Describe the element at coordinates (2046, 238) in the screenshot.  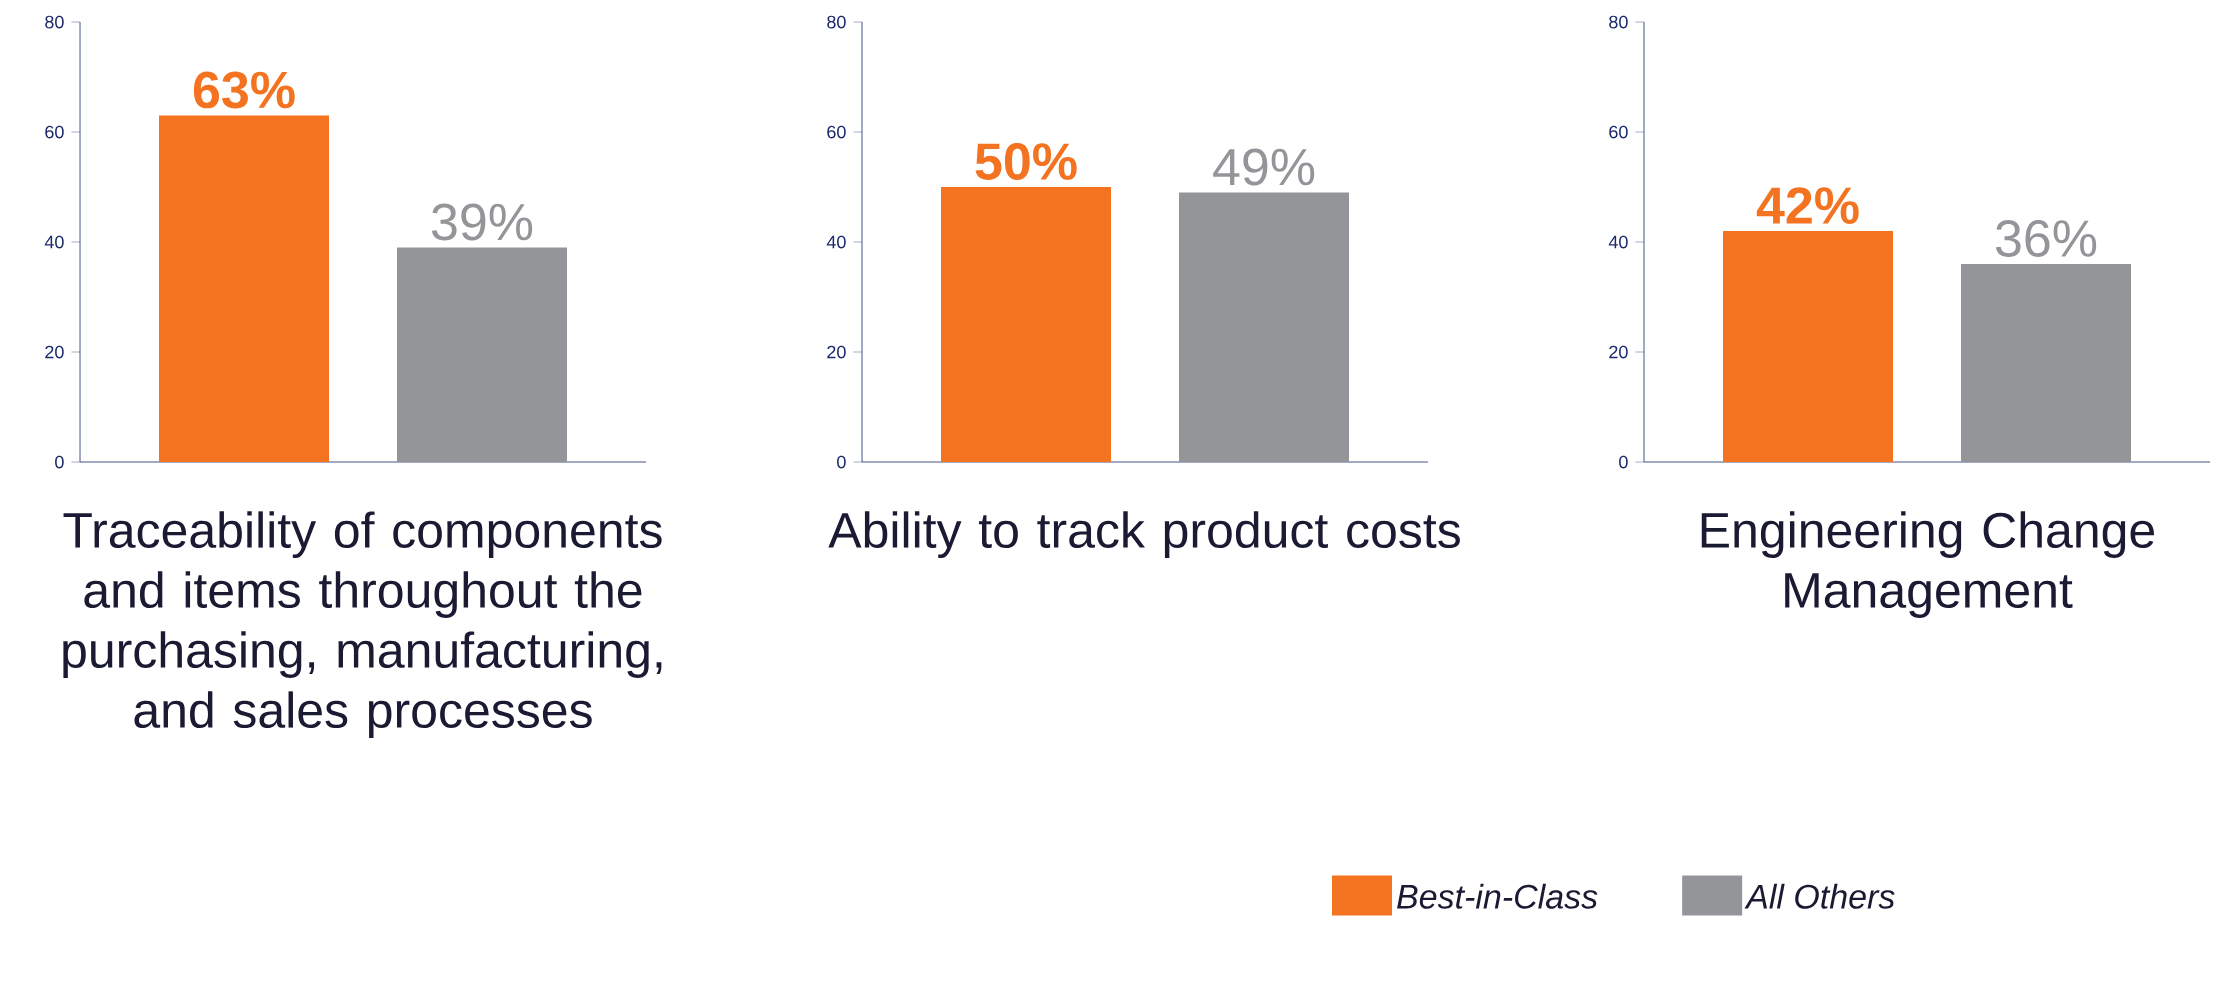
I see `data-label: 36%` at that location.